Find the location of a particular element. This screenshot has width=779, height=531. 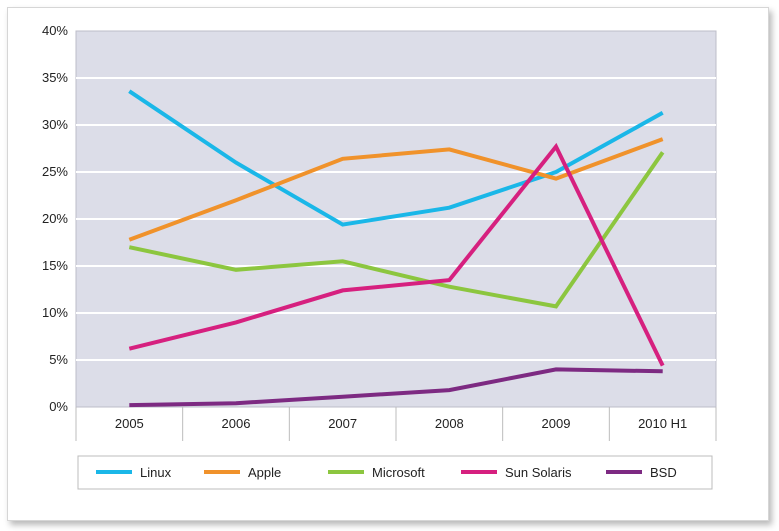

legend-label: Sun Solaris is located at coordinates (538, 472).